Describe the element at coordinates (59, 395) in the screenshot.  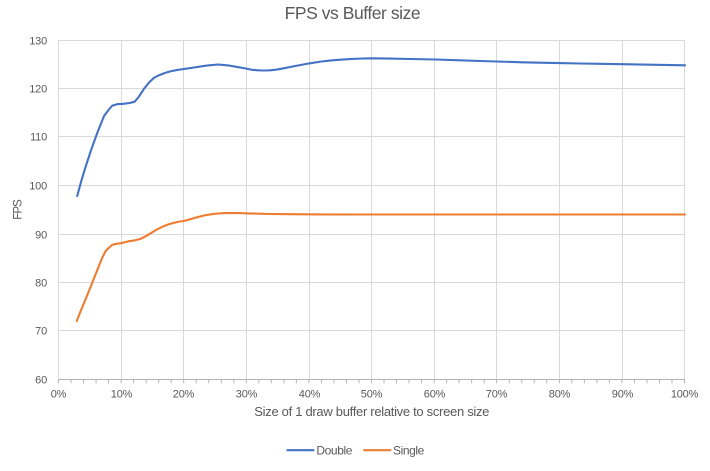
I see `svg-text: 0%` at that location.